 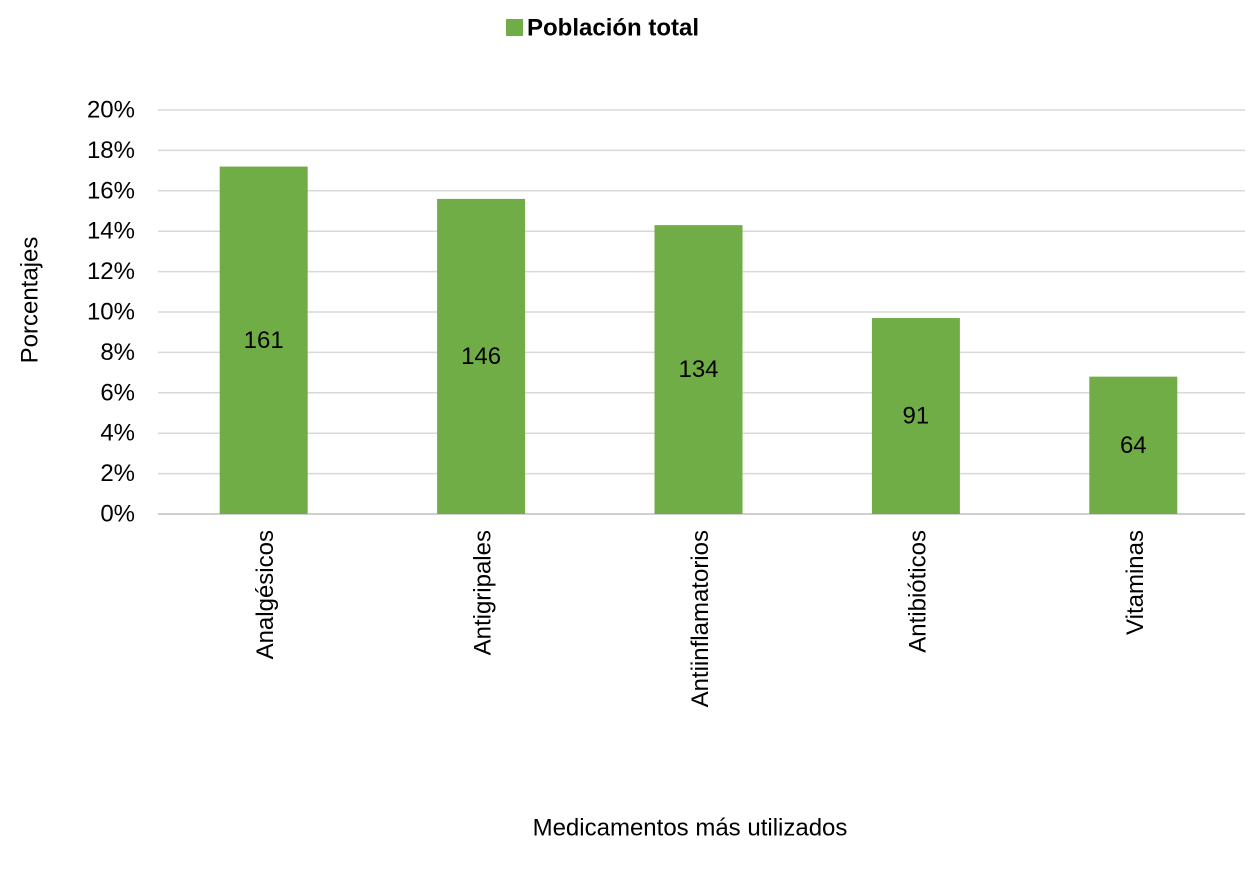 I want to click on x-tick-label: Antiinflamatorios, so click(x=700, y=618).